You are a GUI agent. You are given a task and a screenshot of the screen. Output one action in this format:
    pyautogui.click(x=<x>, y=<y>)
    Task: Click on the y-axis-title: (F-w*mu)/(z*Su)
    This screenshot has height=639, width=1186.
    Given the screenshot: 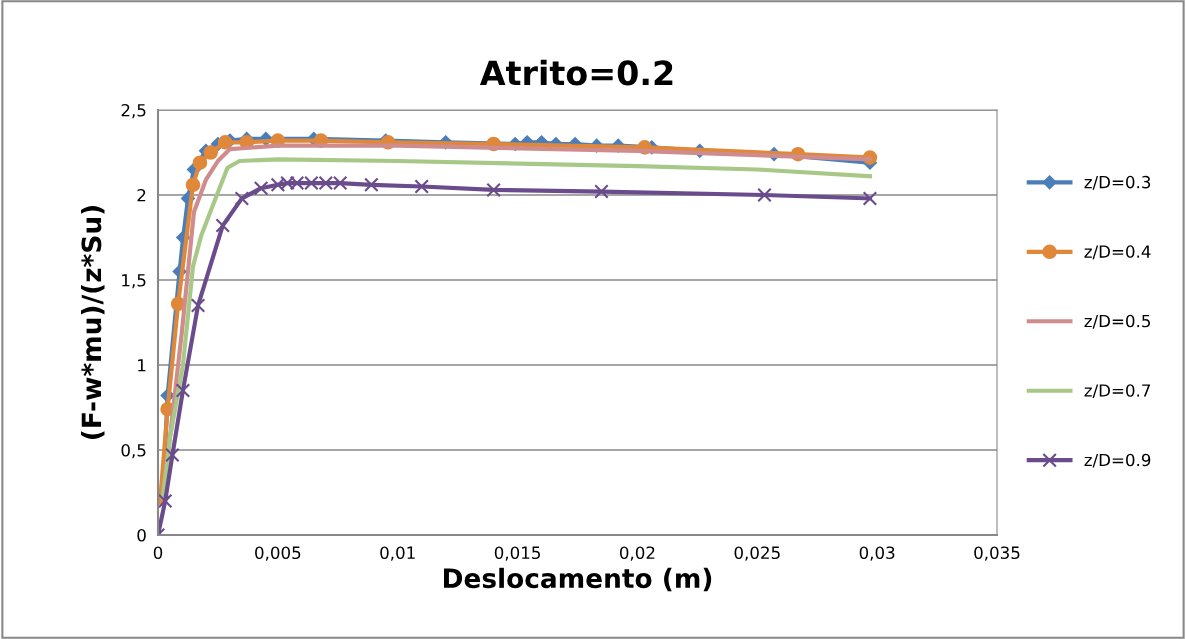 What is the action you would take?
    pyautogui.click(x=92, y=322)
    